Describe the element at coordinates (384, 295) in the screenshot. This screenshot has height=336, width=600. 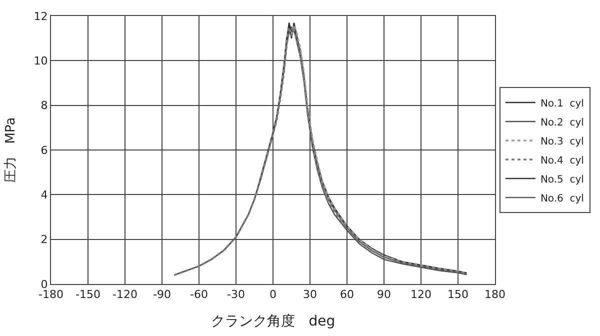
I see `x-tick-label: 90` at that location.